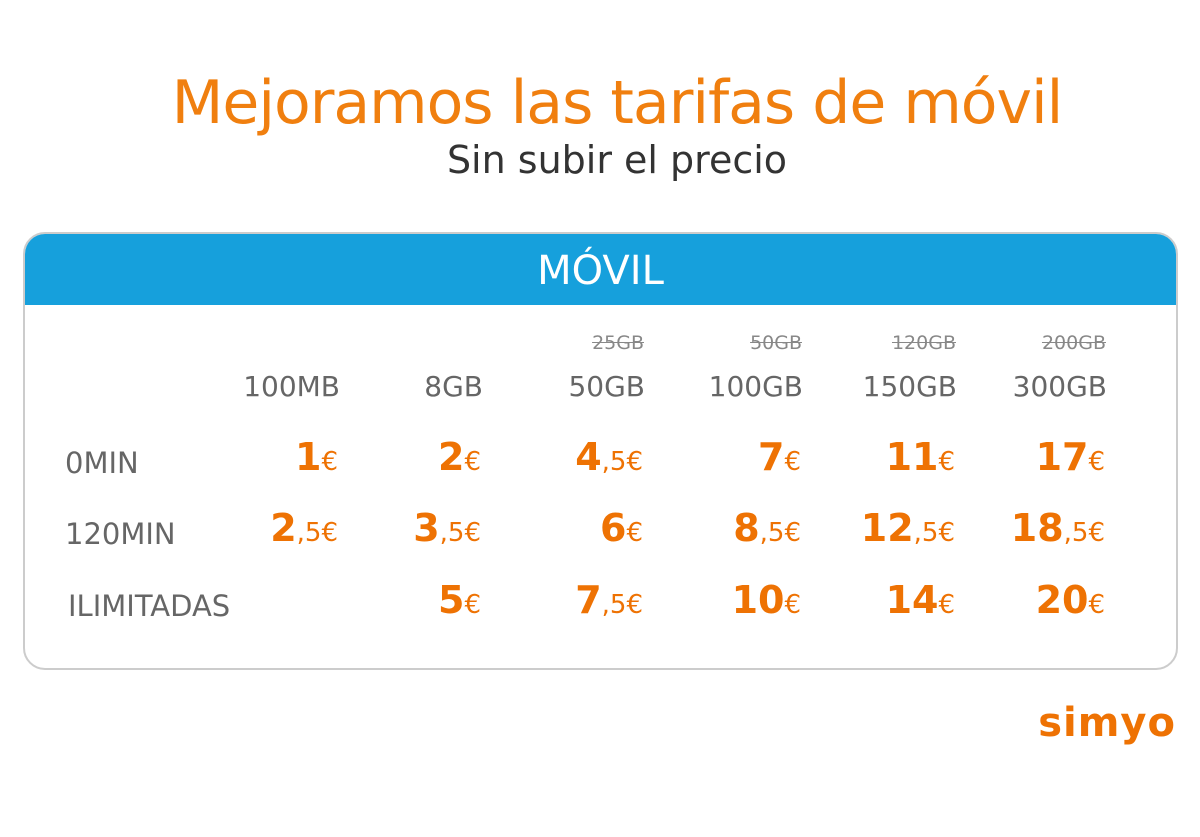 The image size is (1200, 837). Describe the element at coordinates (459, 457) in the screenshot. I see `price: 2€` at that location.